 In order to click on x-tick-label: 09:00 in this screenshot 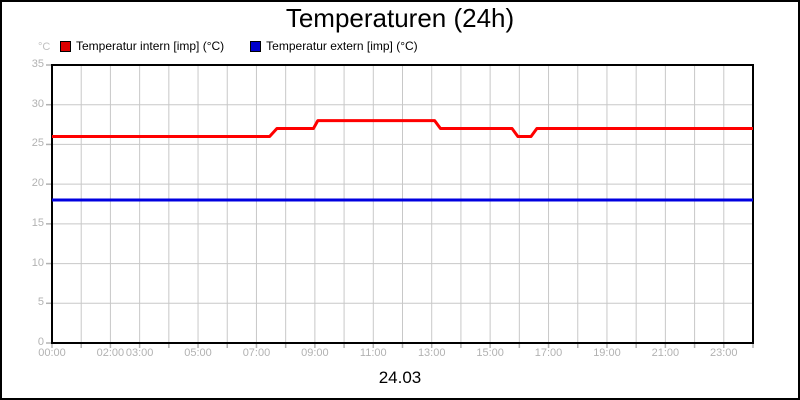, I will do `click(315, 353)`.